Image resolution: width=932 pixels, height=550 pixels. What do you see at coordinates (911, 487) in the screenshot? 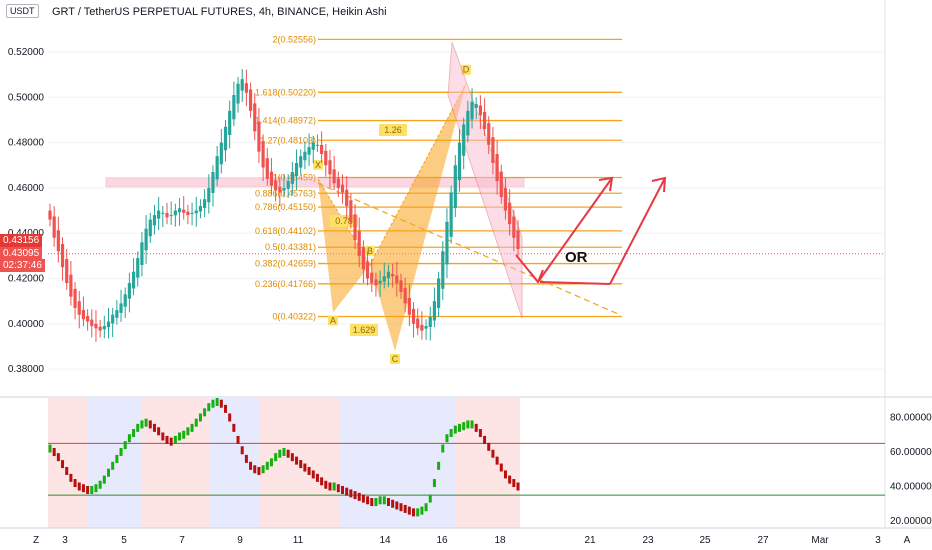
I see `oscillator-tick-label: 40.00000` at bounding box center [911, 487].